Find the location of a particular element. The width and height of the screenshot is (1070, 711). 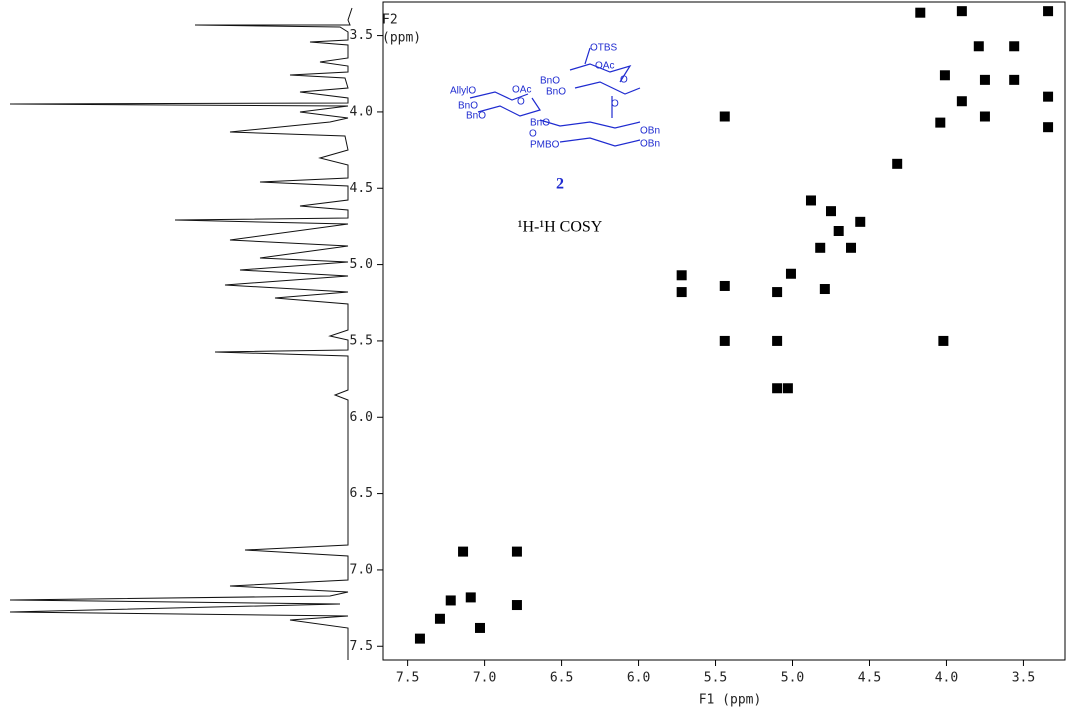

x-tick-label: 6.5 is located at coordinates (561, 678).